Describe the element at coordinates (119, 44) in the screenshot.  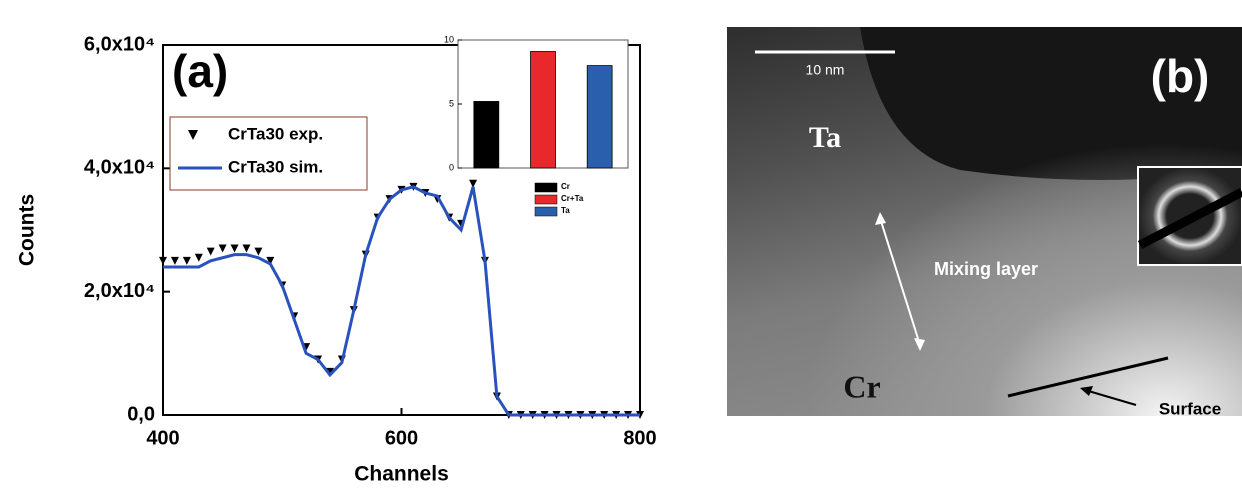
I see `y-tick-label: 6,0x10⁴` at that location.